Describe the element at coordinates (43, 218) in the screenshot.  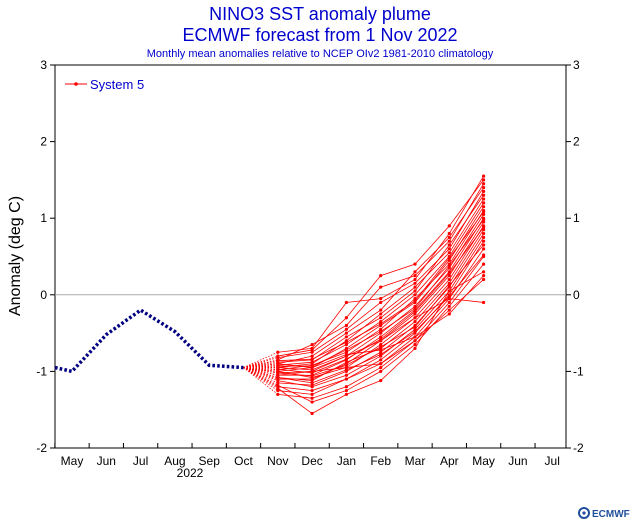
I see `y-tick-label-left: 1` at that location.